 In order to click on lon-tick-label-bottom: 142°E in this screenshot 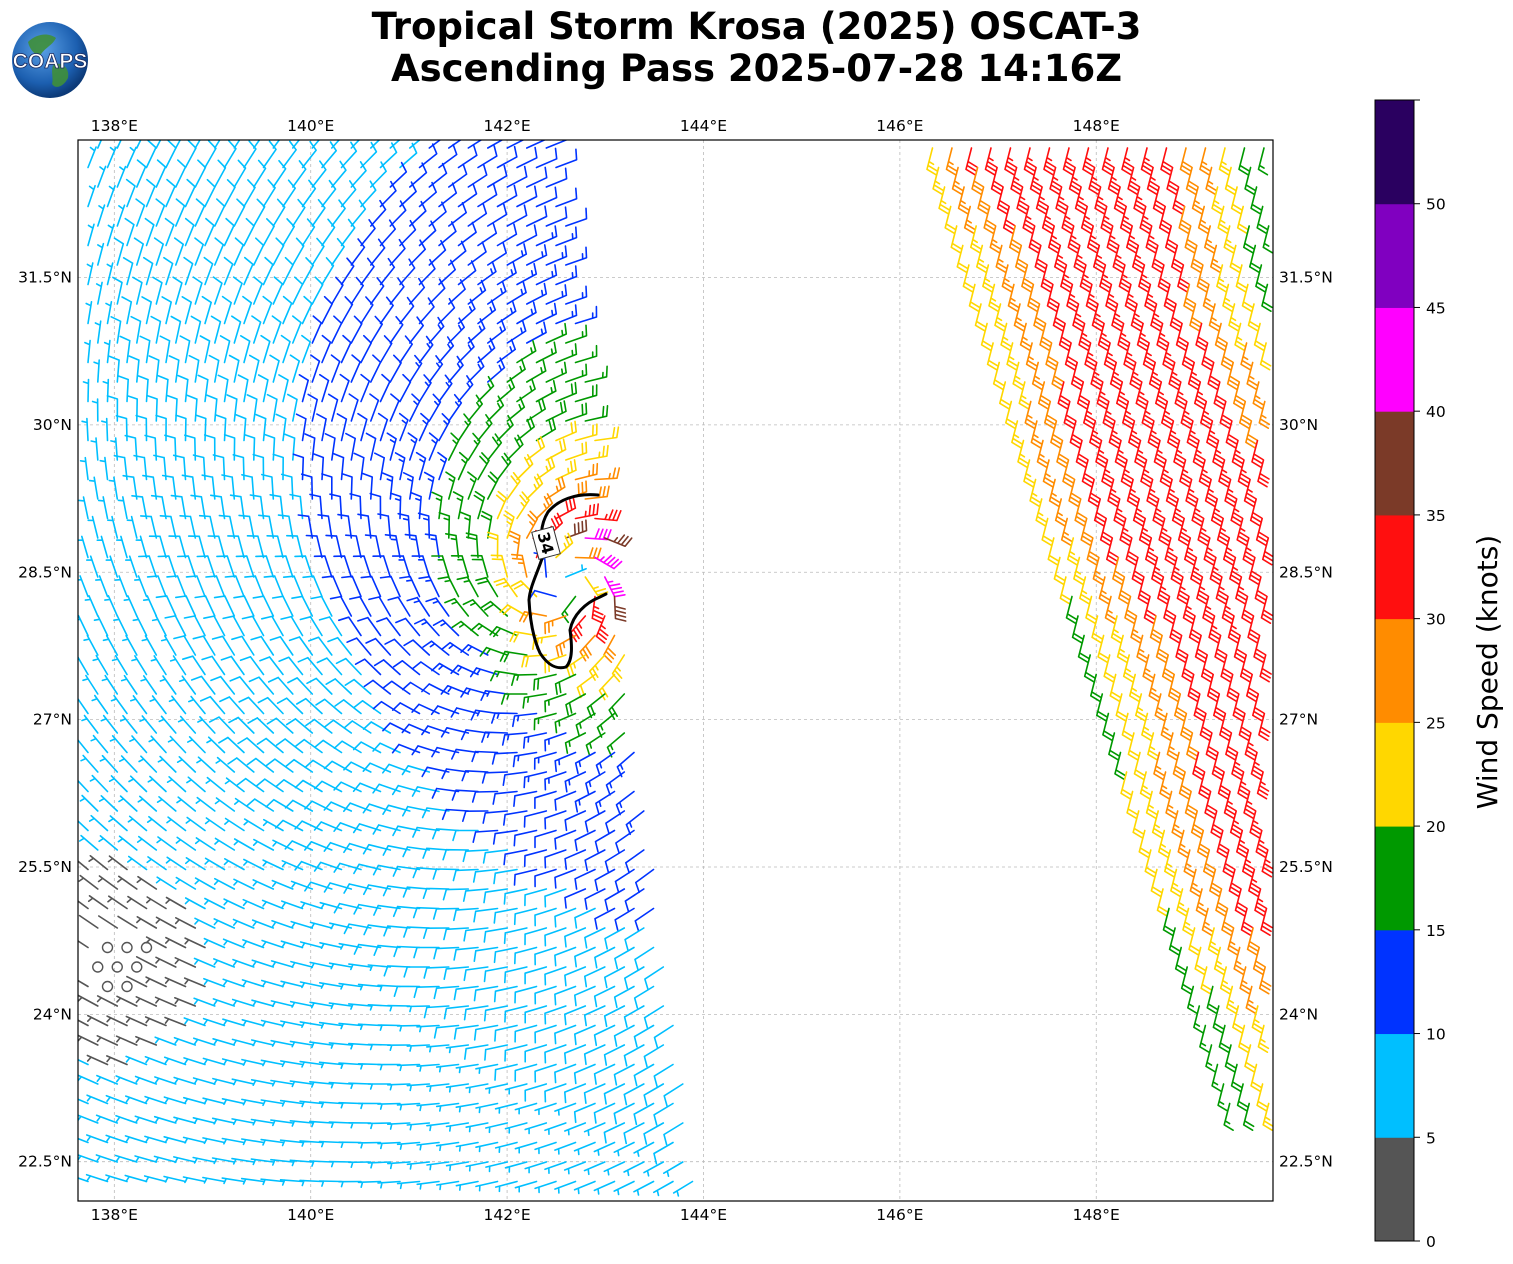, I will do `click(507, 1215)`.